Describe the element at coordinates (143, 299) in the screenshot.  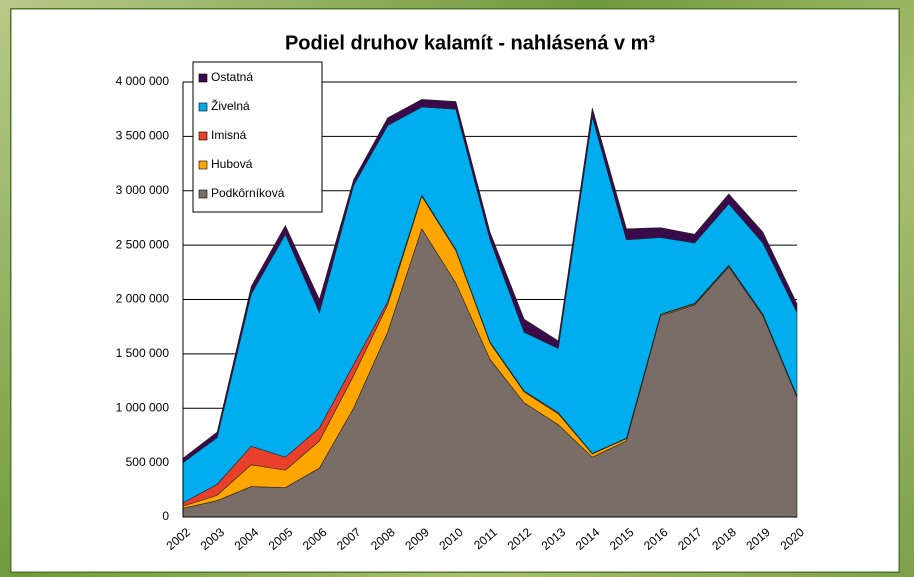
I see `y-tick-label: 2 000 000` at that location.